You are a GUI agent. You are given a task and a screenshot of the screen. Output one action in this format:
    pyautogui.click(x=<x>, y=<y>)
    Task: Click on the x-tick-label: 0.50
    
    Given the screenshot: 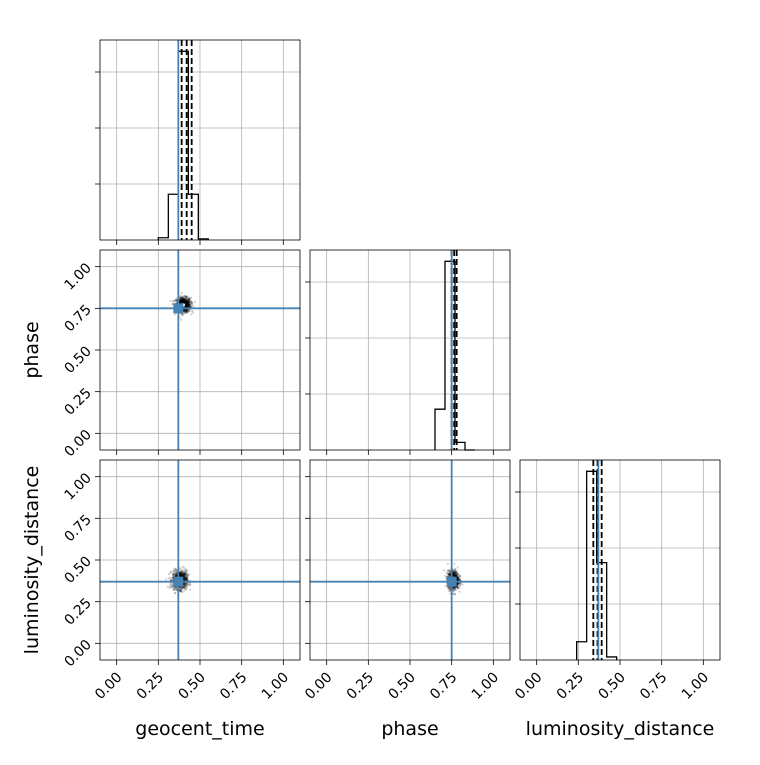 What is the action you would take?
    pyautogui.click(x=611, y=686)
    